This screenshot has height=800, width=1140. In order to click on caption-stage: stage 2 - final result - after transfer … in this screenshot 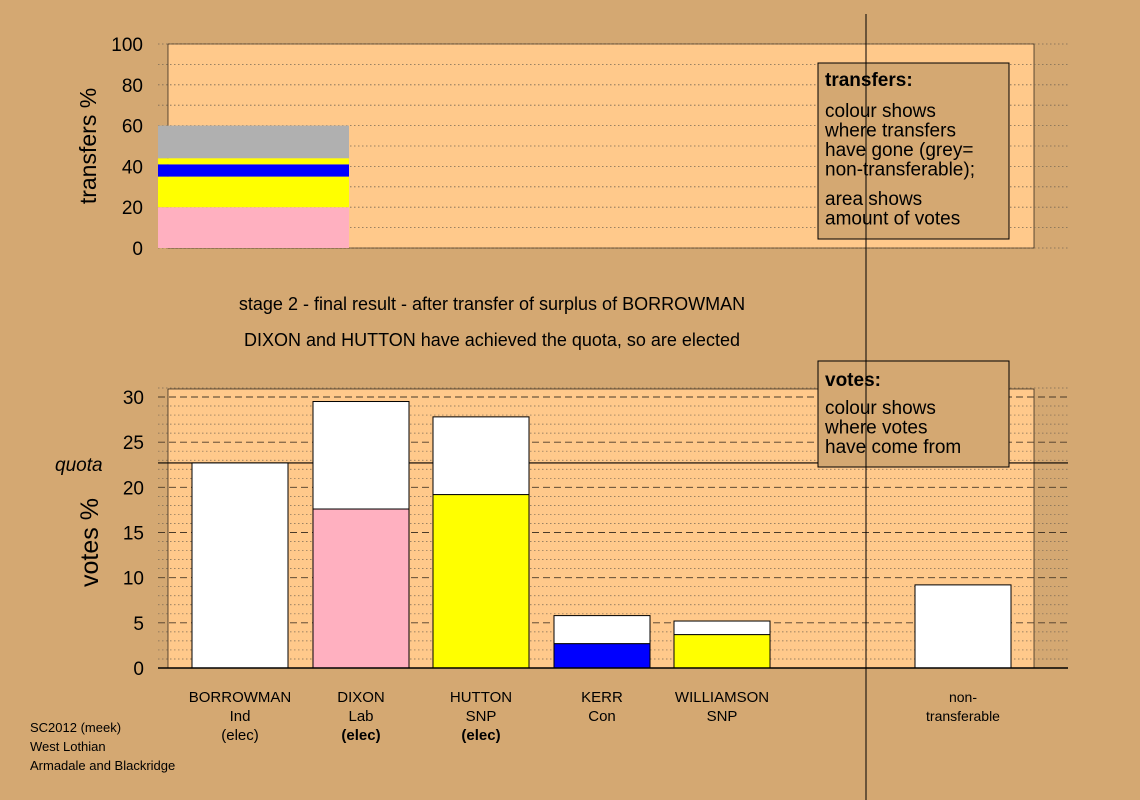, I will do `click(492, 304)`.